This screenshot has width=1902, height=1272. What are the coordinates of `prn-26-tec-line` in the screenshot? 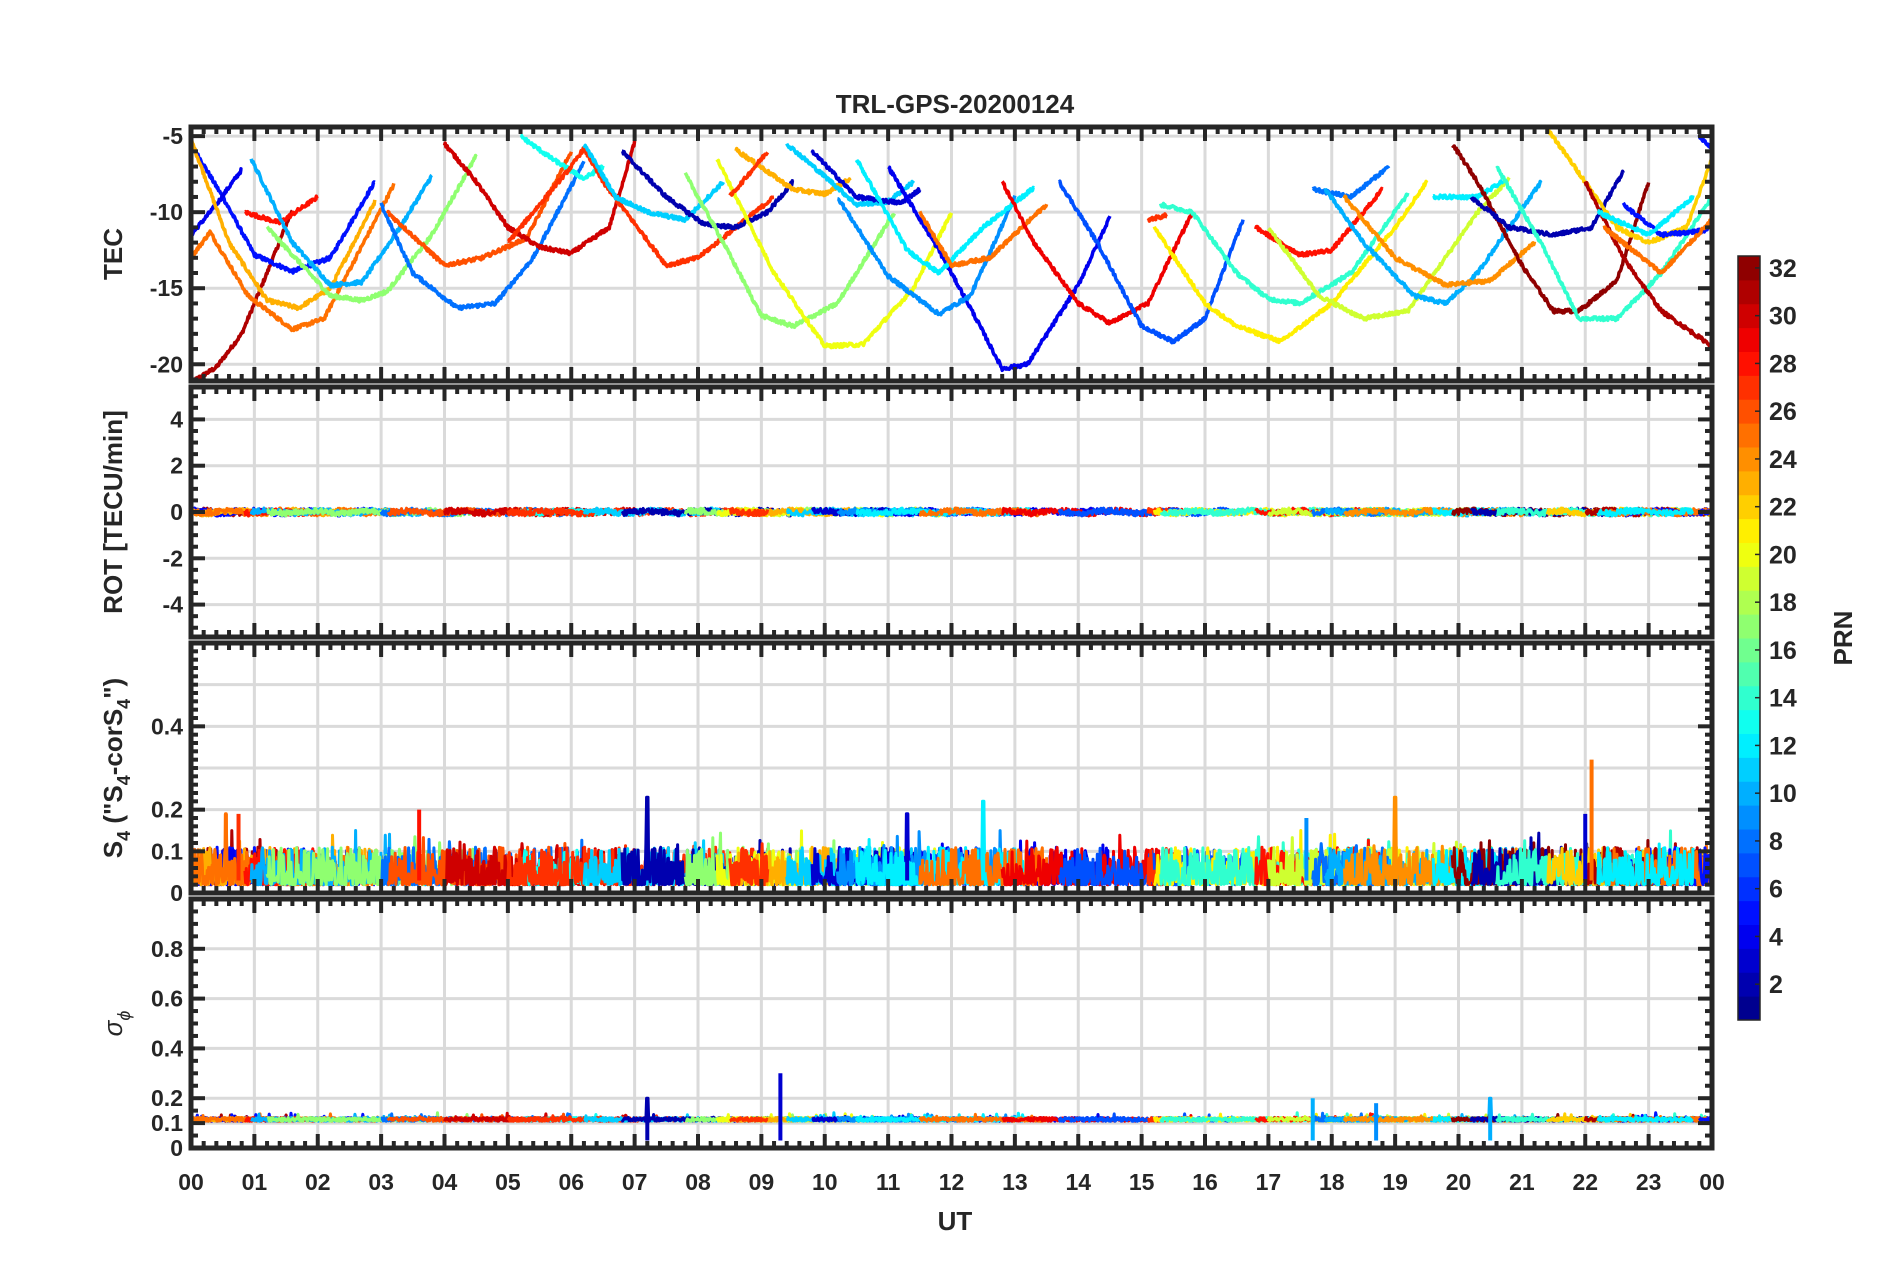 It's located at (479, 209).